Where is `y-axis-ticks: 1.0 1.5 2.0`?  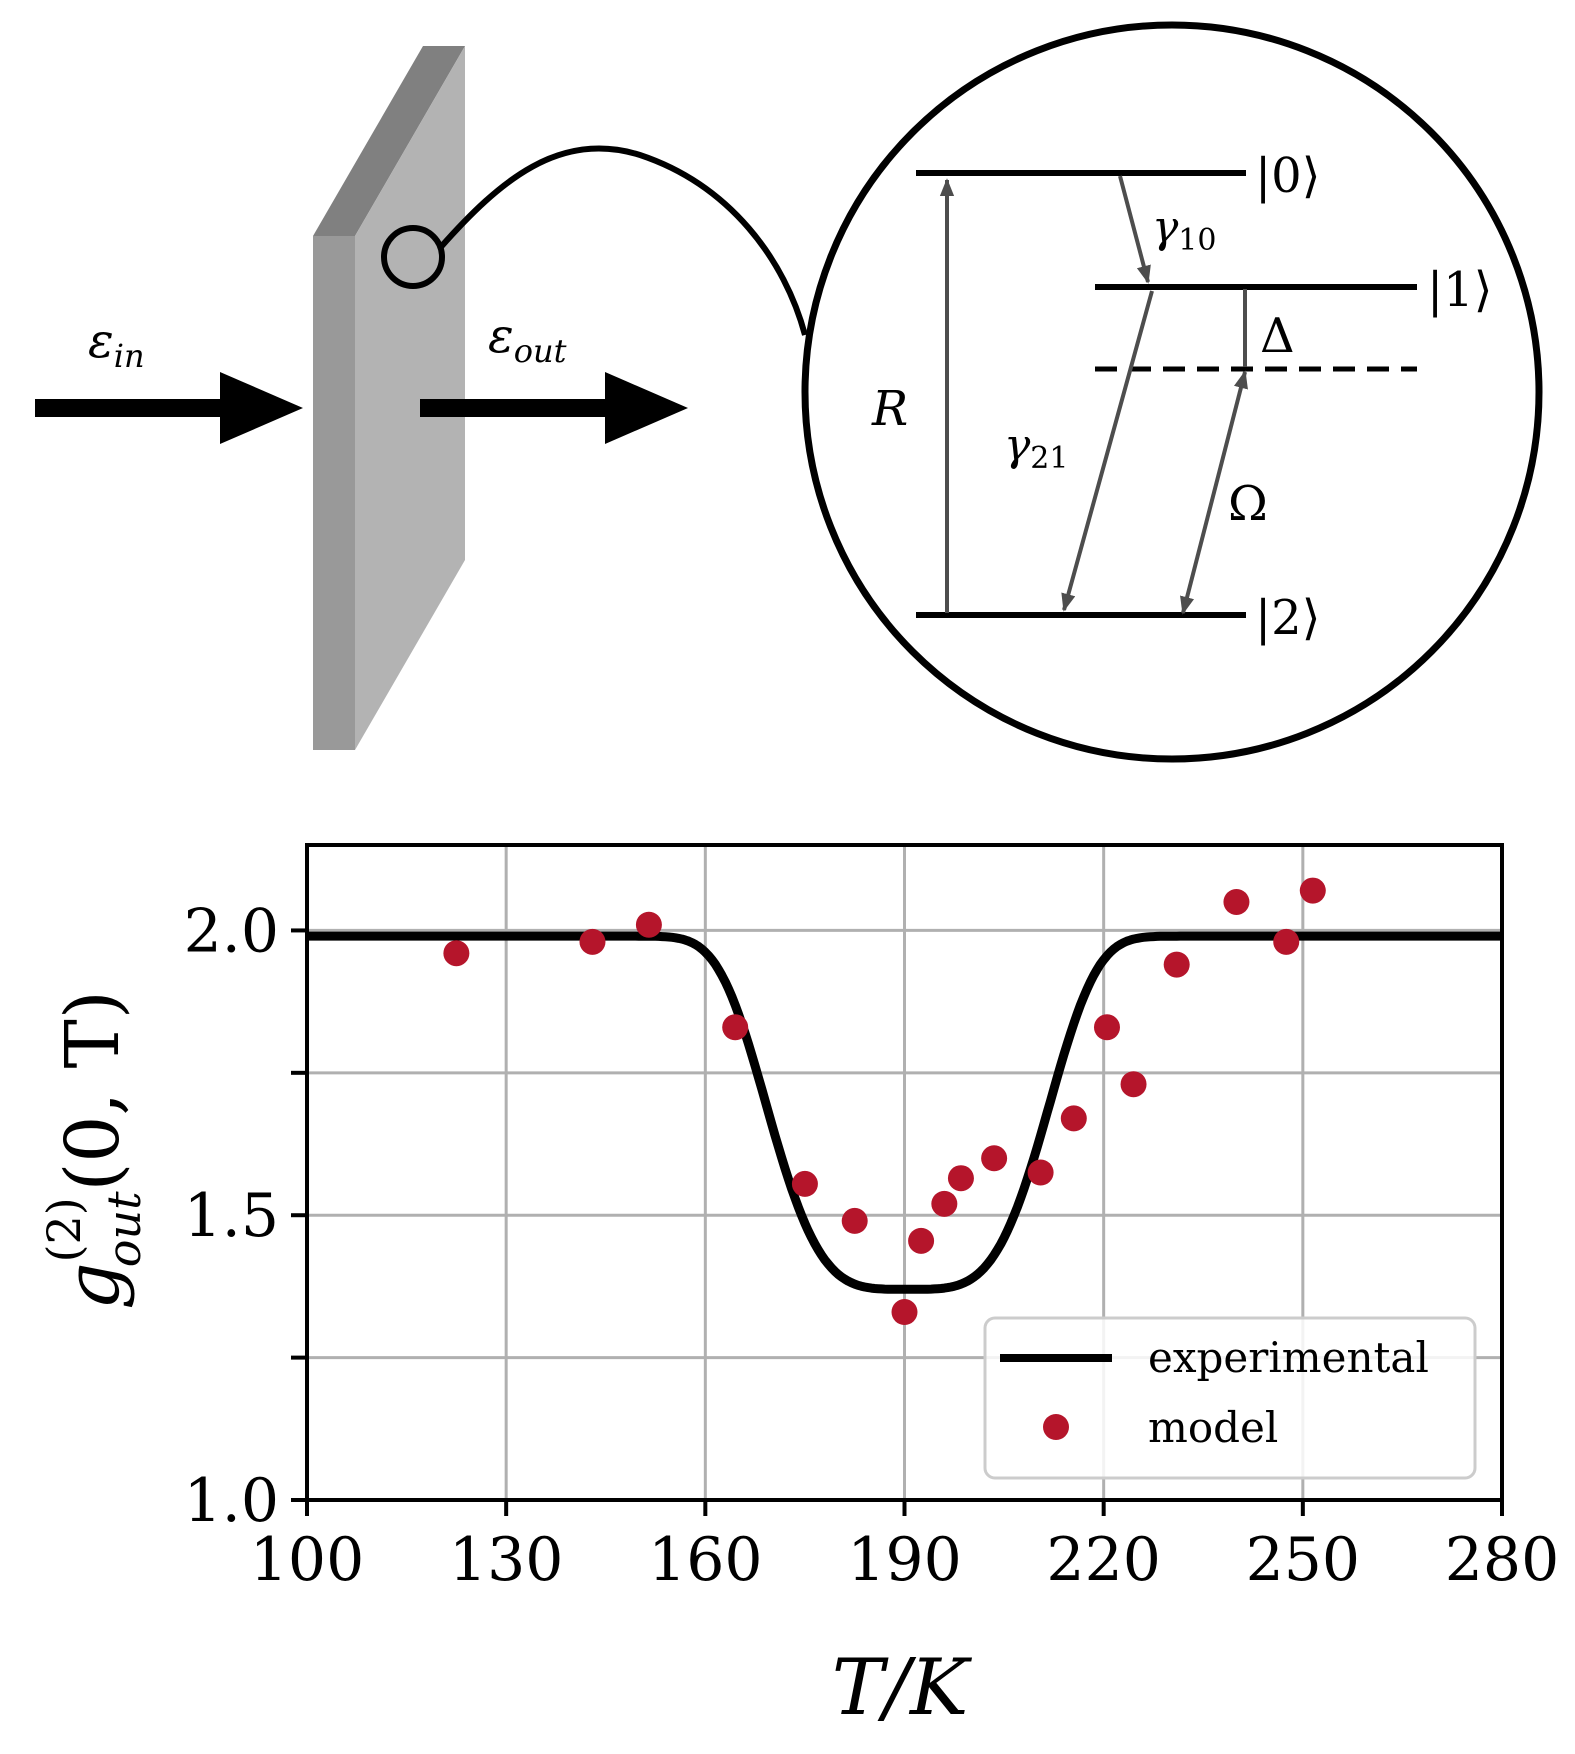
y-axis-ticks: 1.0 1.5 2.0 is located at coordinates (245, 1216).